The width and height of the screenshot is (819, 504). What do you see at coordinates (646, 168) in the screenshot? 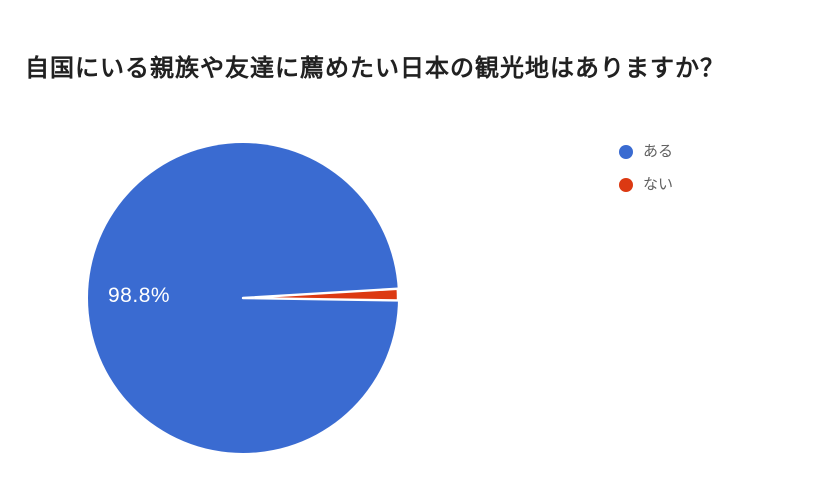
I see `legend: ある ない` at bounding box center [646, 168].